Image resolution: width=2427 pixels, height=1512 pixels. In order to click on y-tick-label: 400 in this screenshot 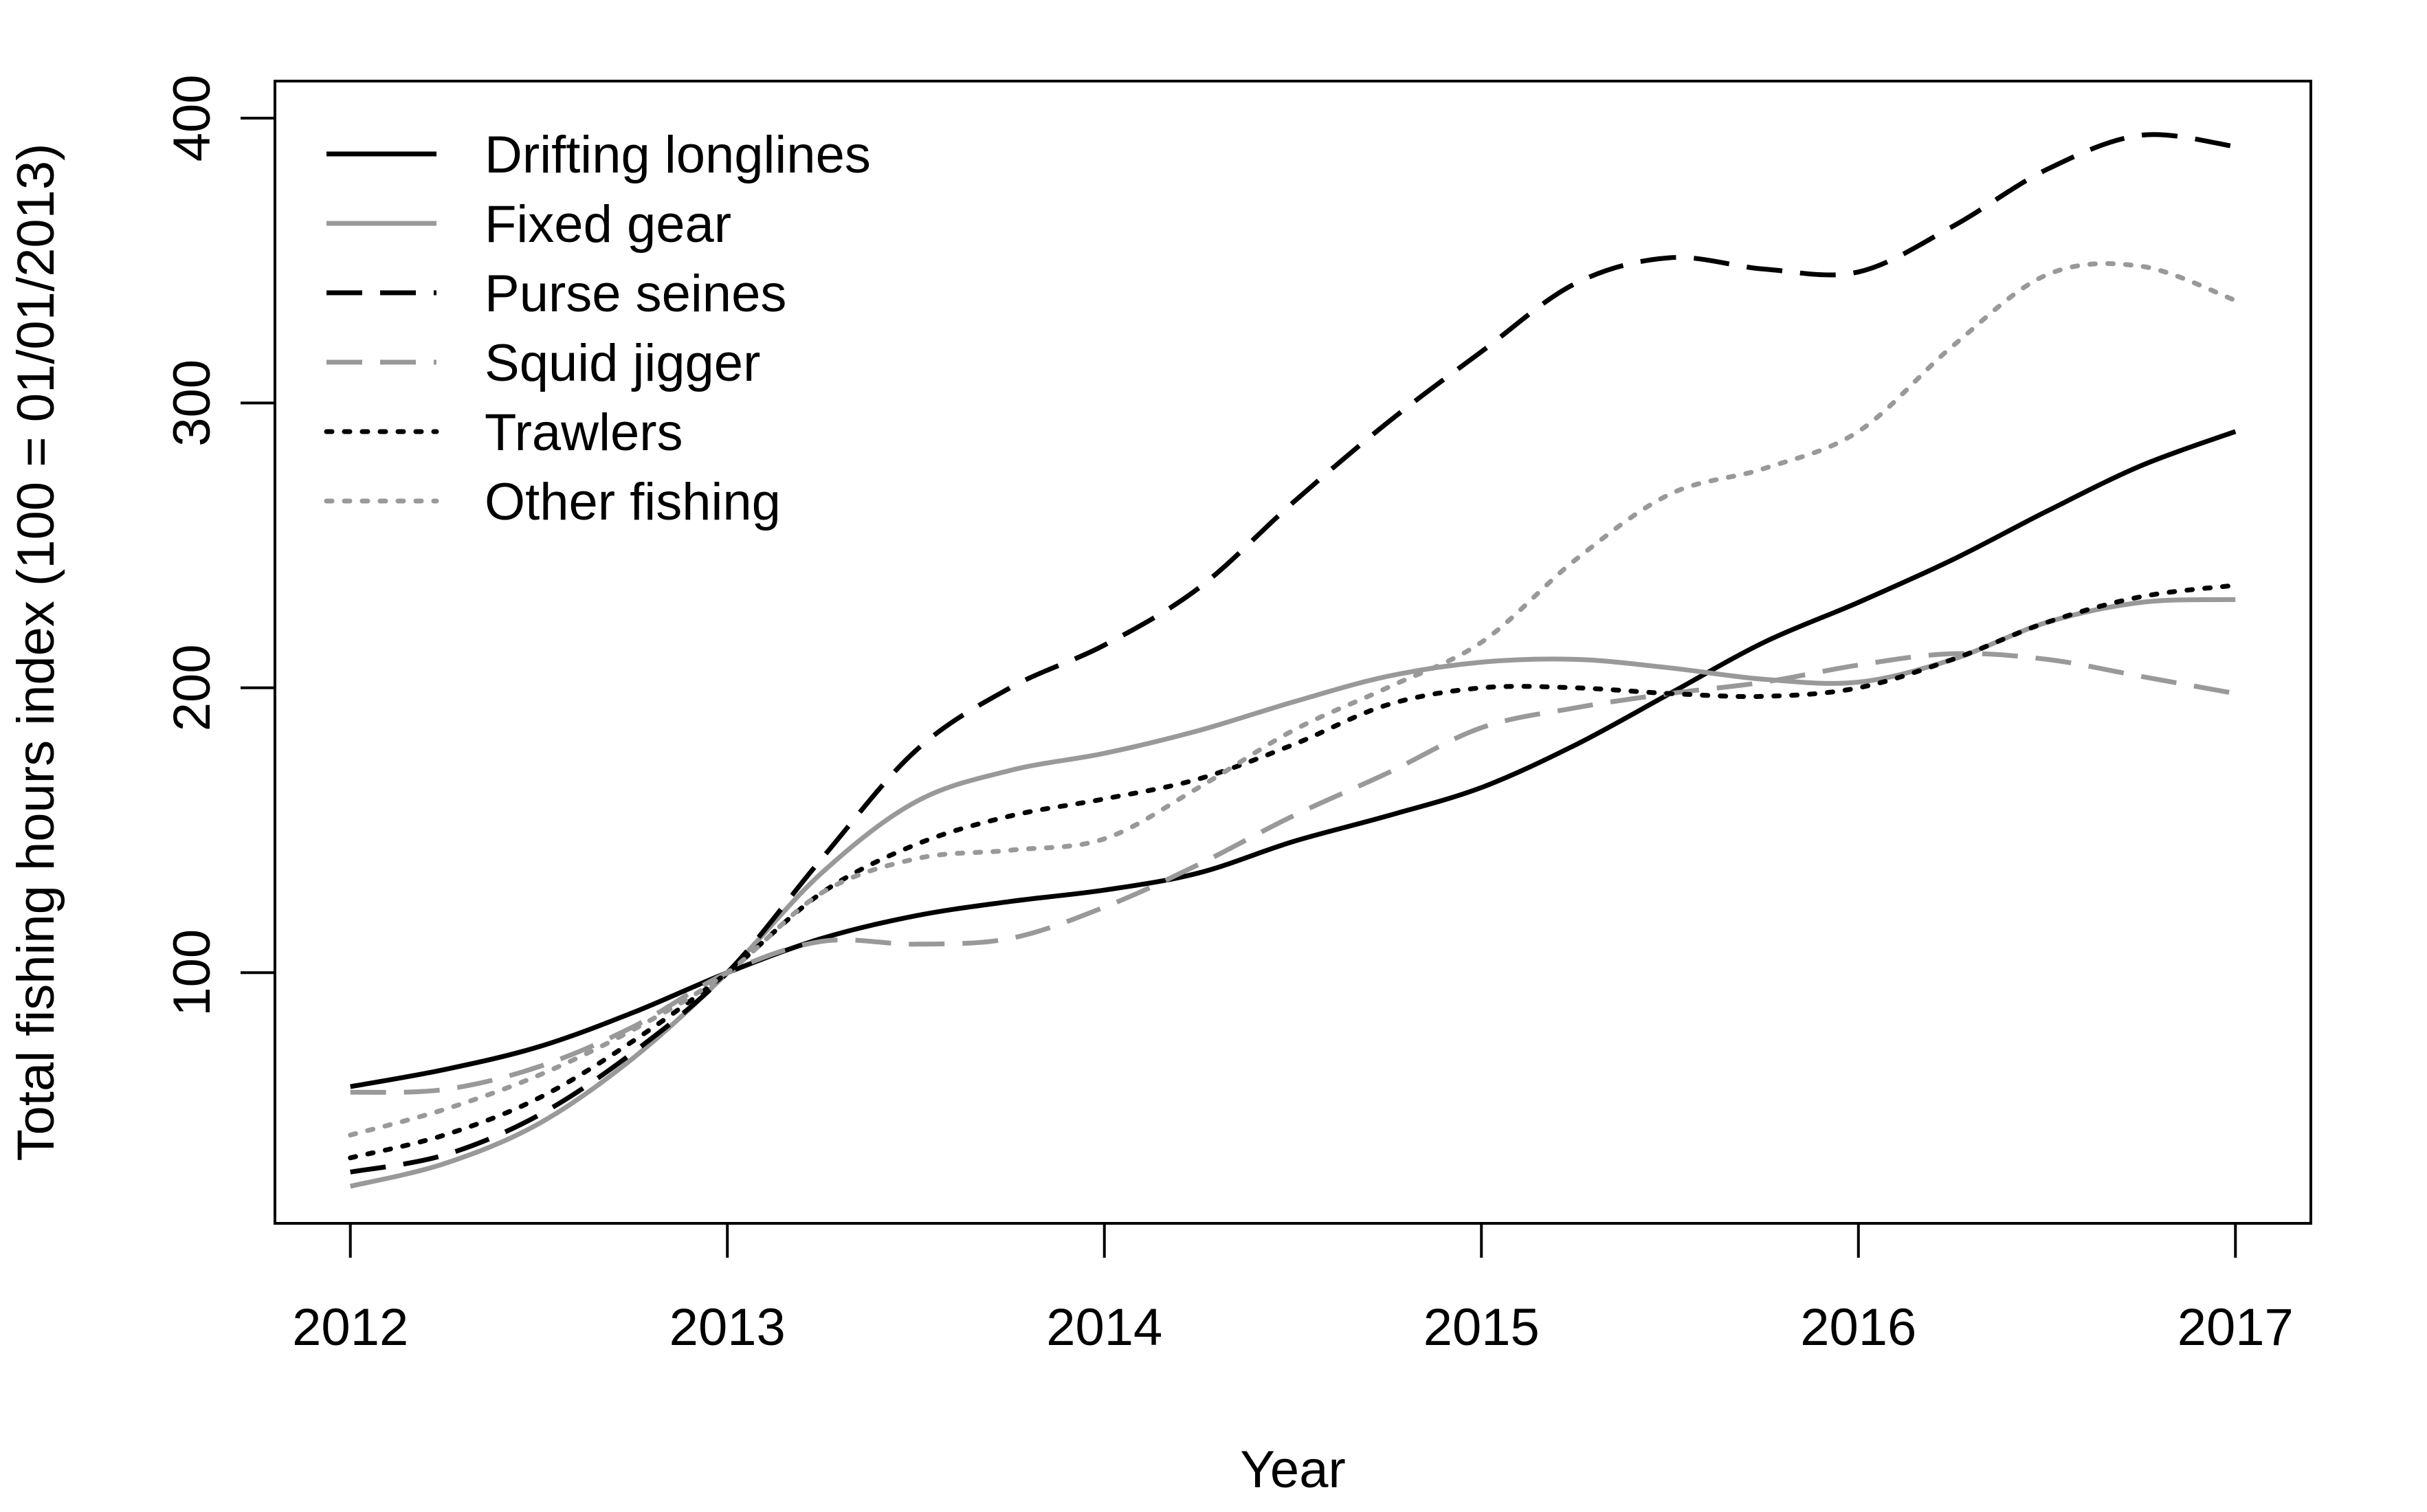, I will do `click(192, 118)`.